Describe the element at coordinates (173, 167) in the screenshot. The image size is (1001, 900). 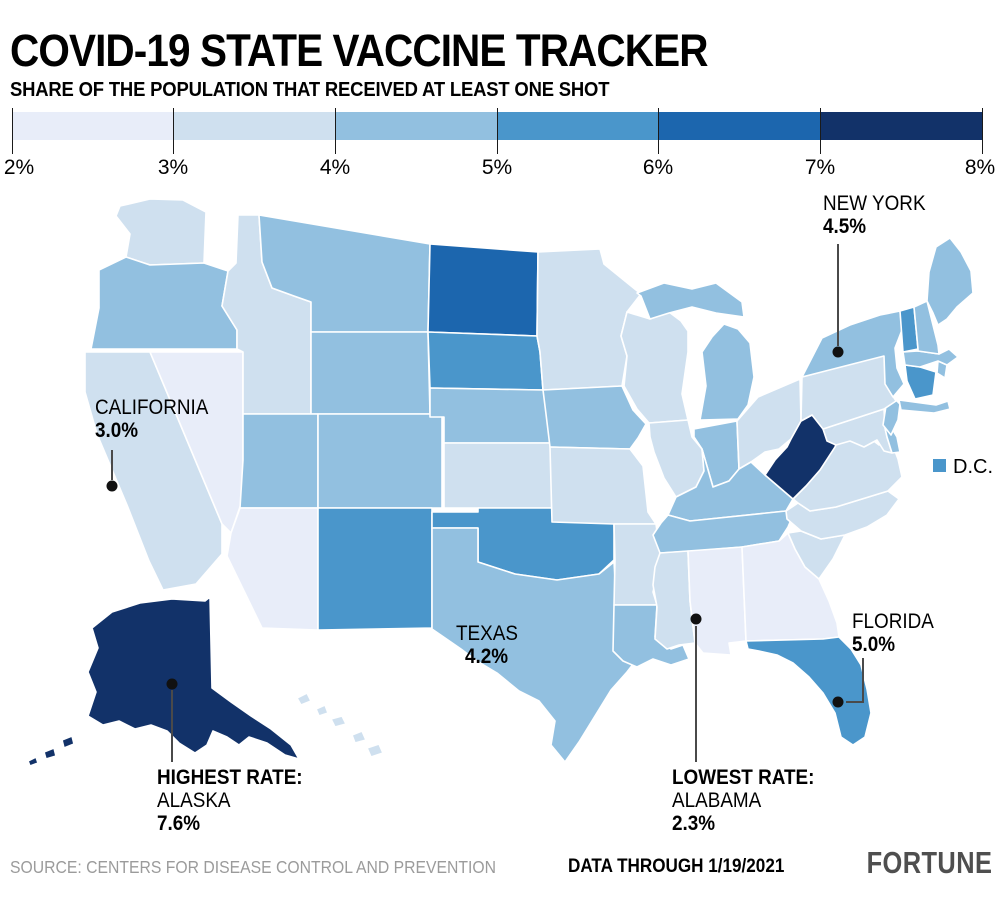
I see `legend-tick-label: 3%` at that location.